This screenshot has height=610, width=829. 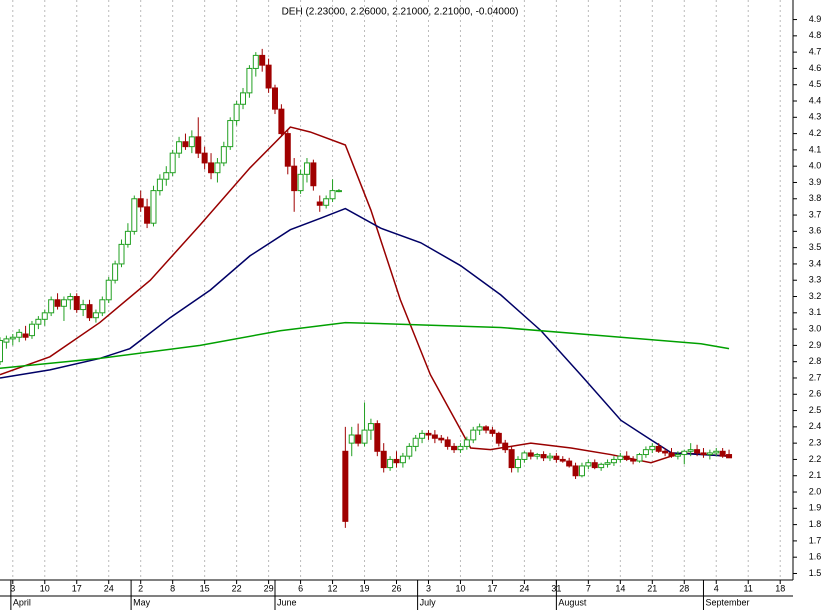 I want to click on y-tick-label: 4.0, so click(x=815, y=166).